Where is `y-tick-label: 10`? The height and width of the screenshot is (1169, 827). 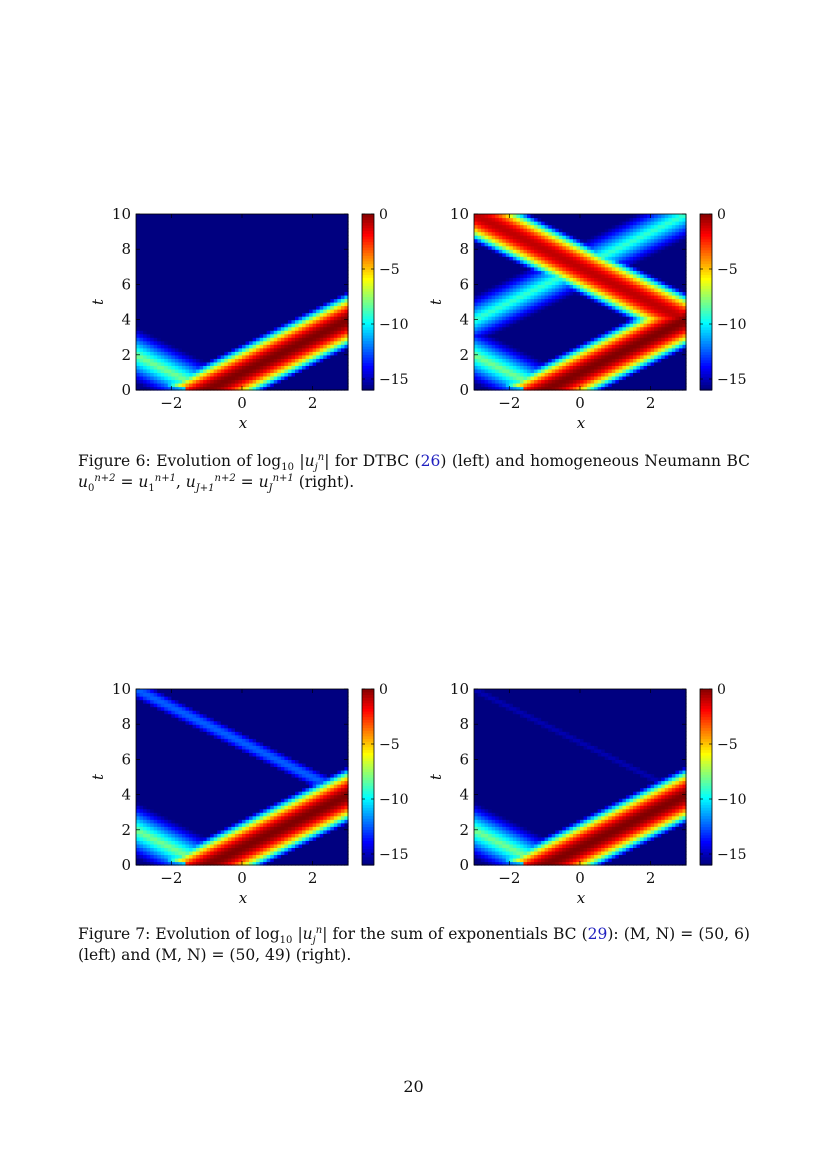
y-tick-label: 10 is located at coordinates (121, 214).